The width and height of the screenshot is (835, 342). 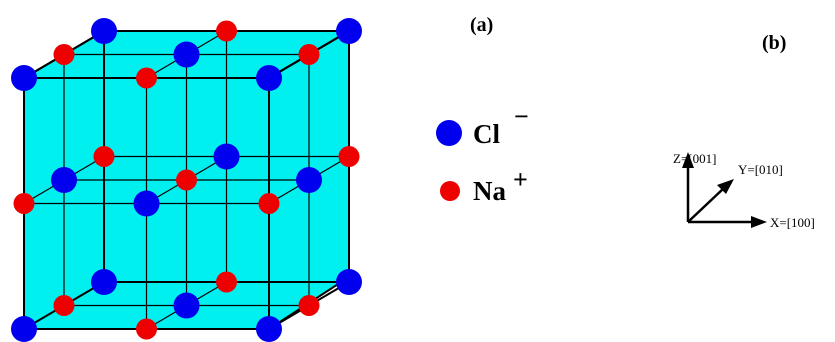 What do you see at coordinates (760, 169) in the screenshot?
I see `y-axis-label: Y=[010]` at bounding box center [760, 169].